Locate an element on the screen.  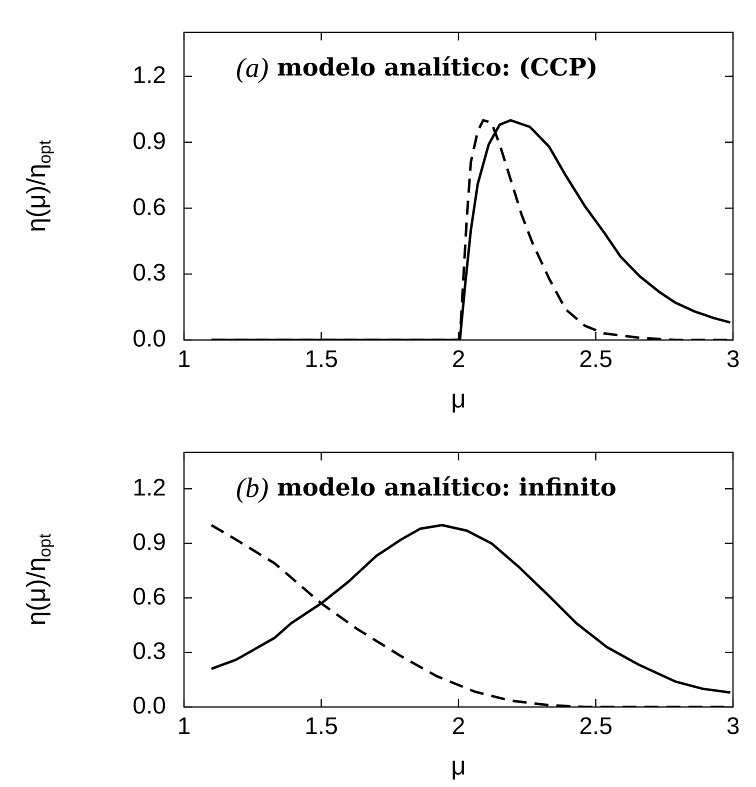
annotation: (a) modelo analítico: (CCP) is located at coordinates (417, 68).